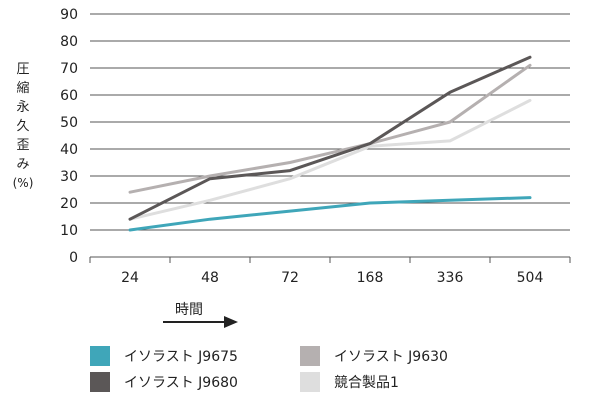 This screenshot has width=601, height=397. What do you see at coordinates (290, 278) in the screenshot?
I see `x-tick-label: 72` at bounding box center [290, 278].